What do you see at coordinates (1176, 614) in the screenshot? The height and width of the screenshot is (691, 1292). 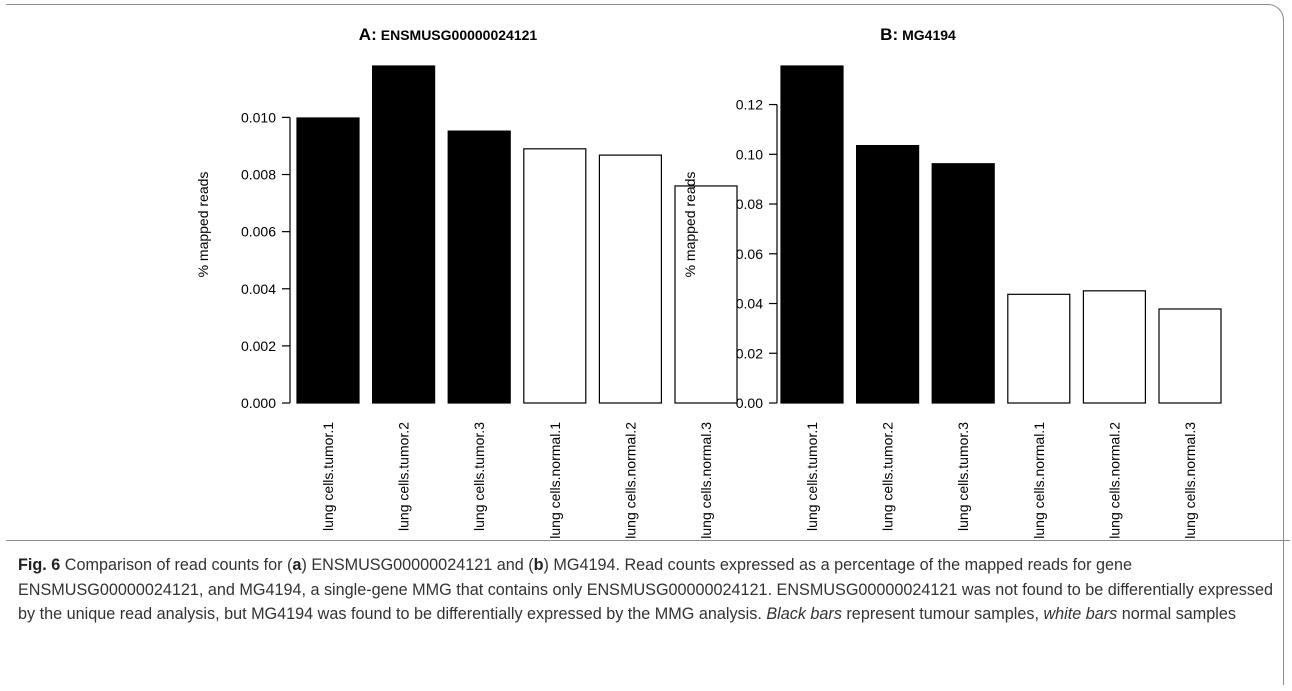 I see `caption-text-5: normal samples` at bounding box center [1176, 614].